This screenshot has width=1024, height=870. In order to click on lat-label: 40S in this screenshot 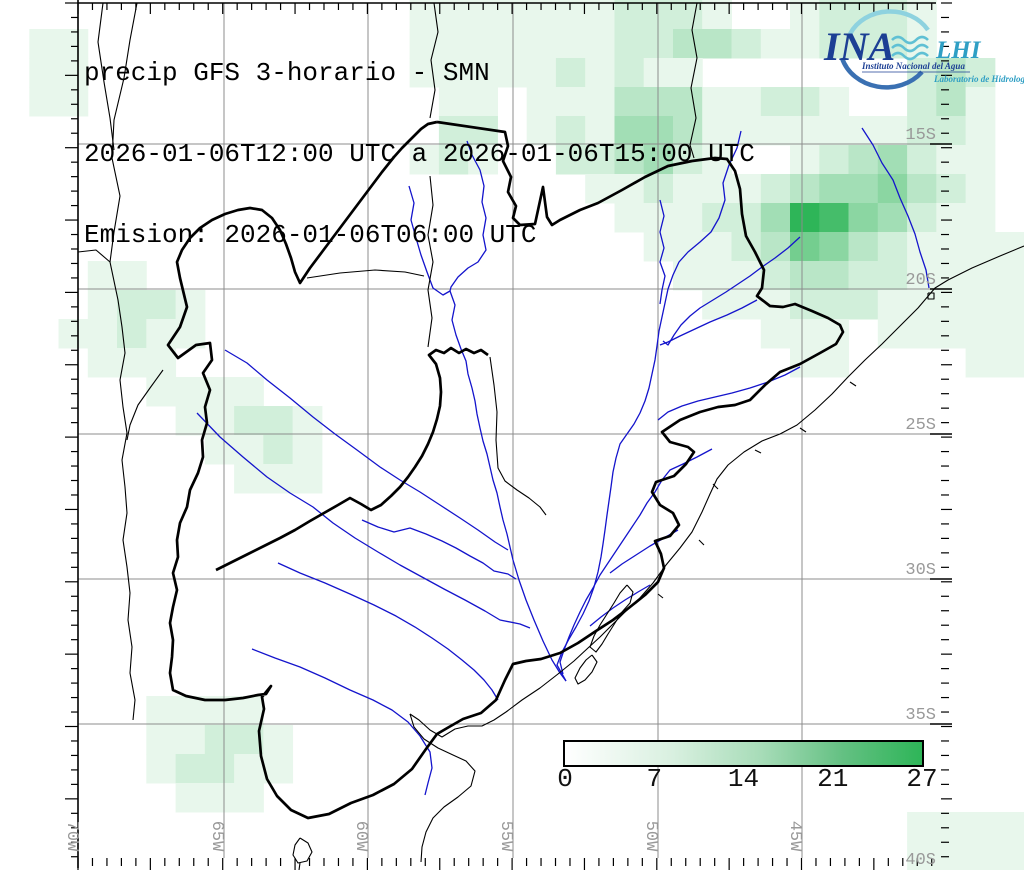, I will do `click(920, 860)`.